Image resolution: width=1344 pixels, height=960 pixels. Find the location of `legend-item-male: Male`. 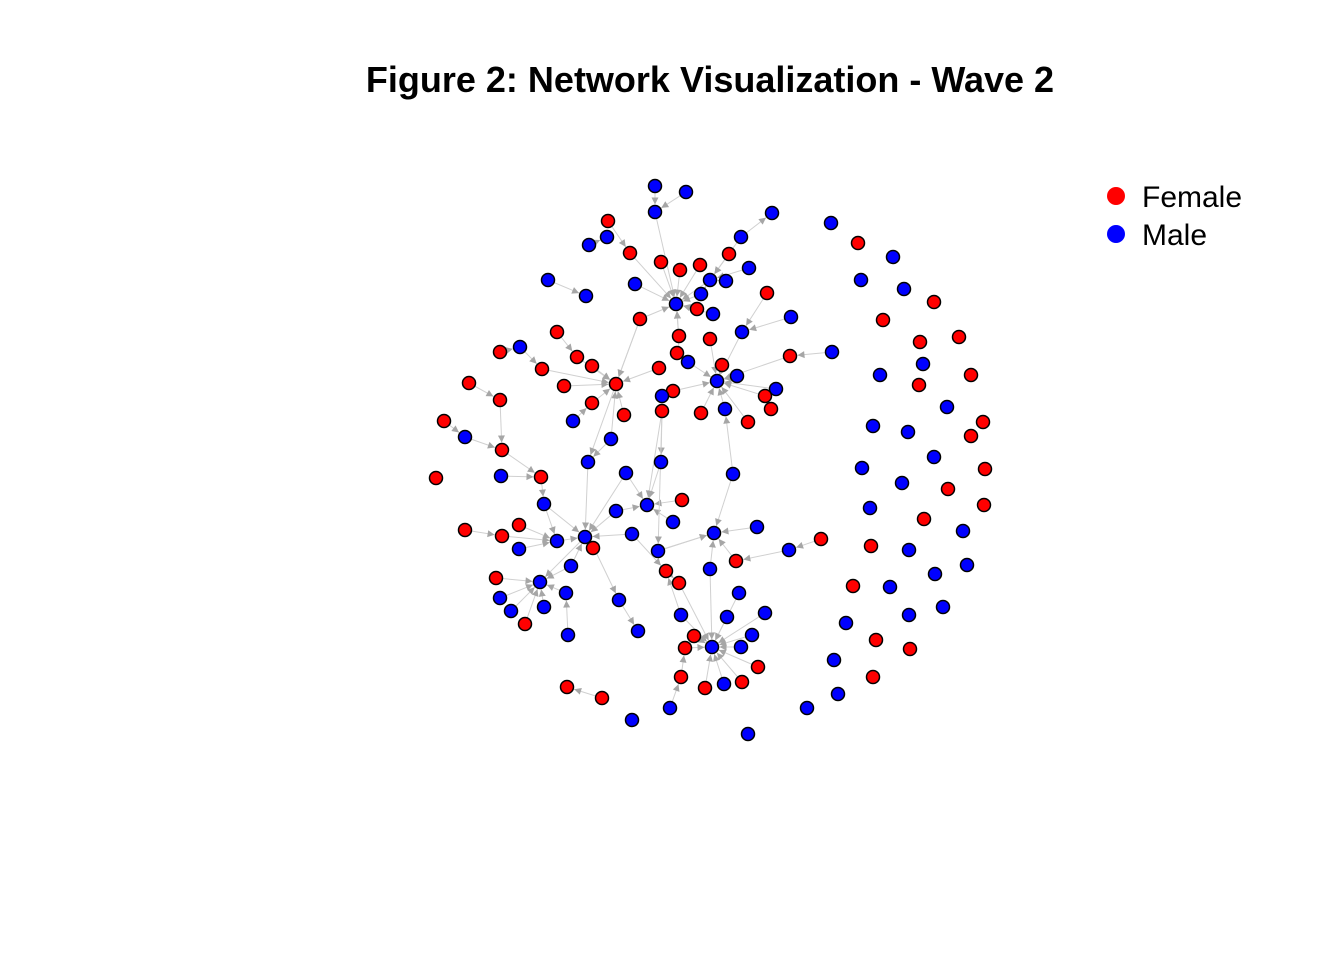

legend-item-male: Male is located at coordinates (1157, 235).